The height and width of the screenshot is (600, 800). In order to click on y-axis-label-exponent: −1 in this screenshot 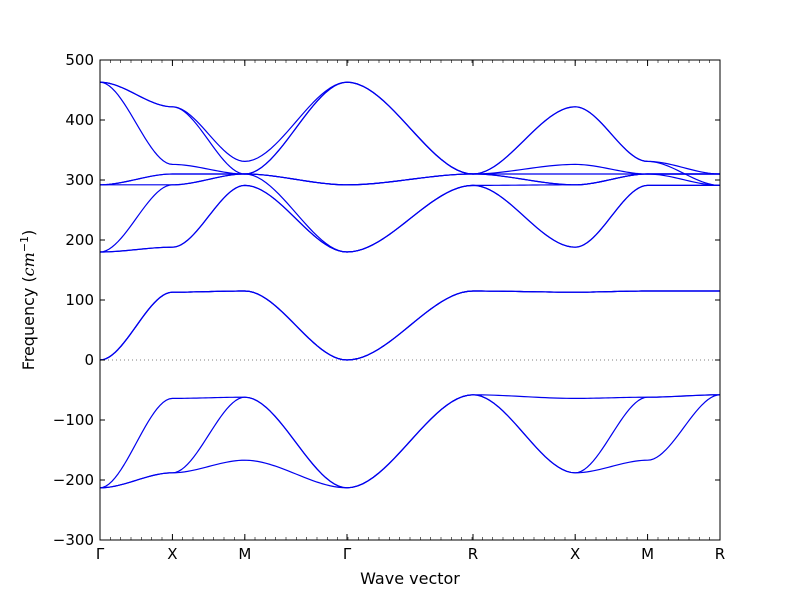, I will do `click(24, 244)`.